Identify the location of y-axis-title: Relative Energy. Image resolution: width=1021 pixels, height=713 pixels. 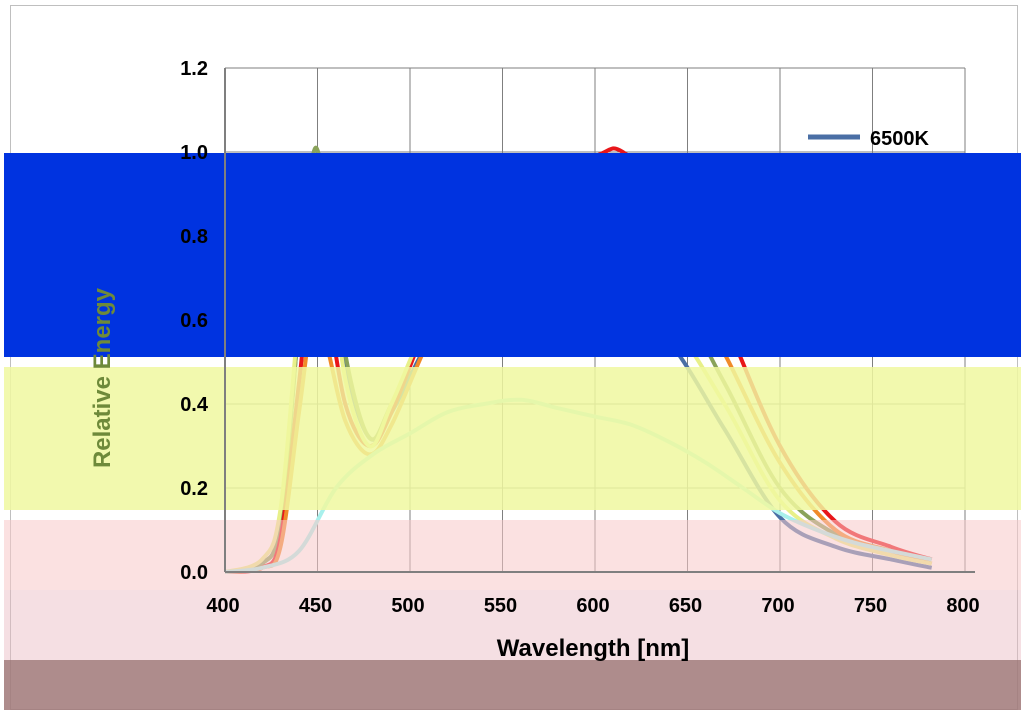
(102, 377).